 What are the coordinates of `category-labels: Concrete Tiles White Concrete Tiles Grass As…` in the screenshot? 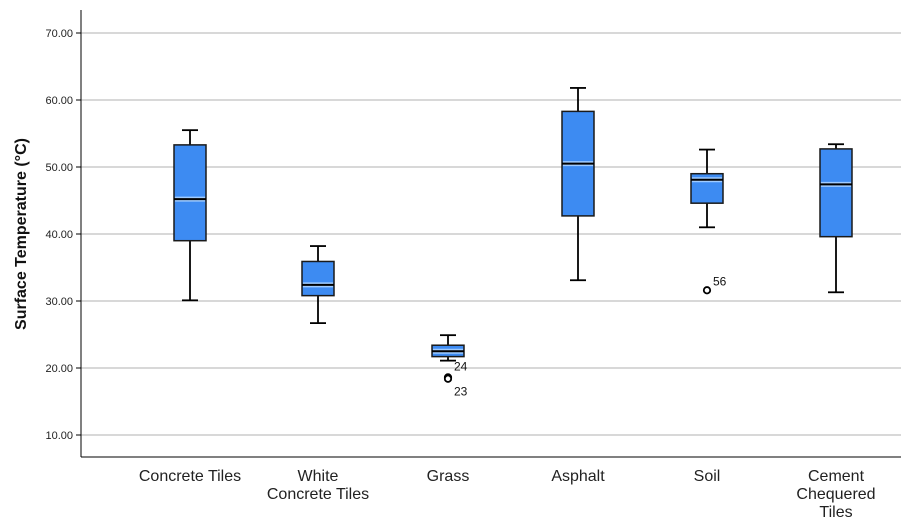 It's located at (507, 493).